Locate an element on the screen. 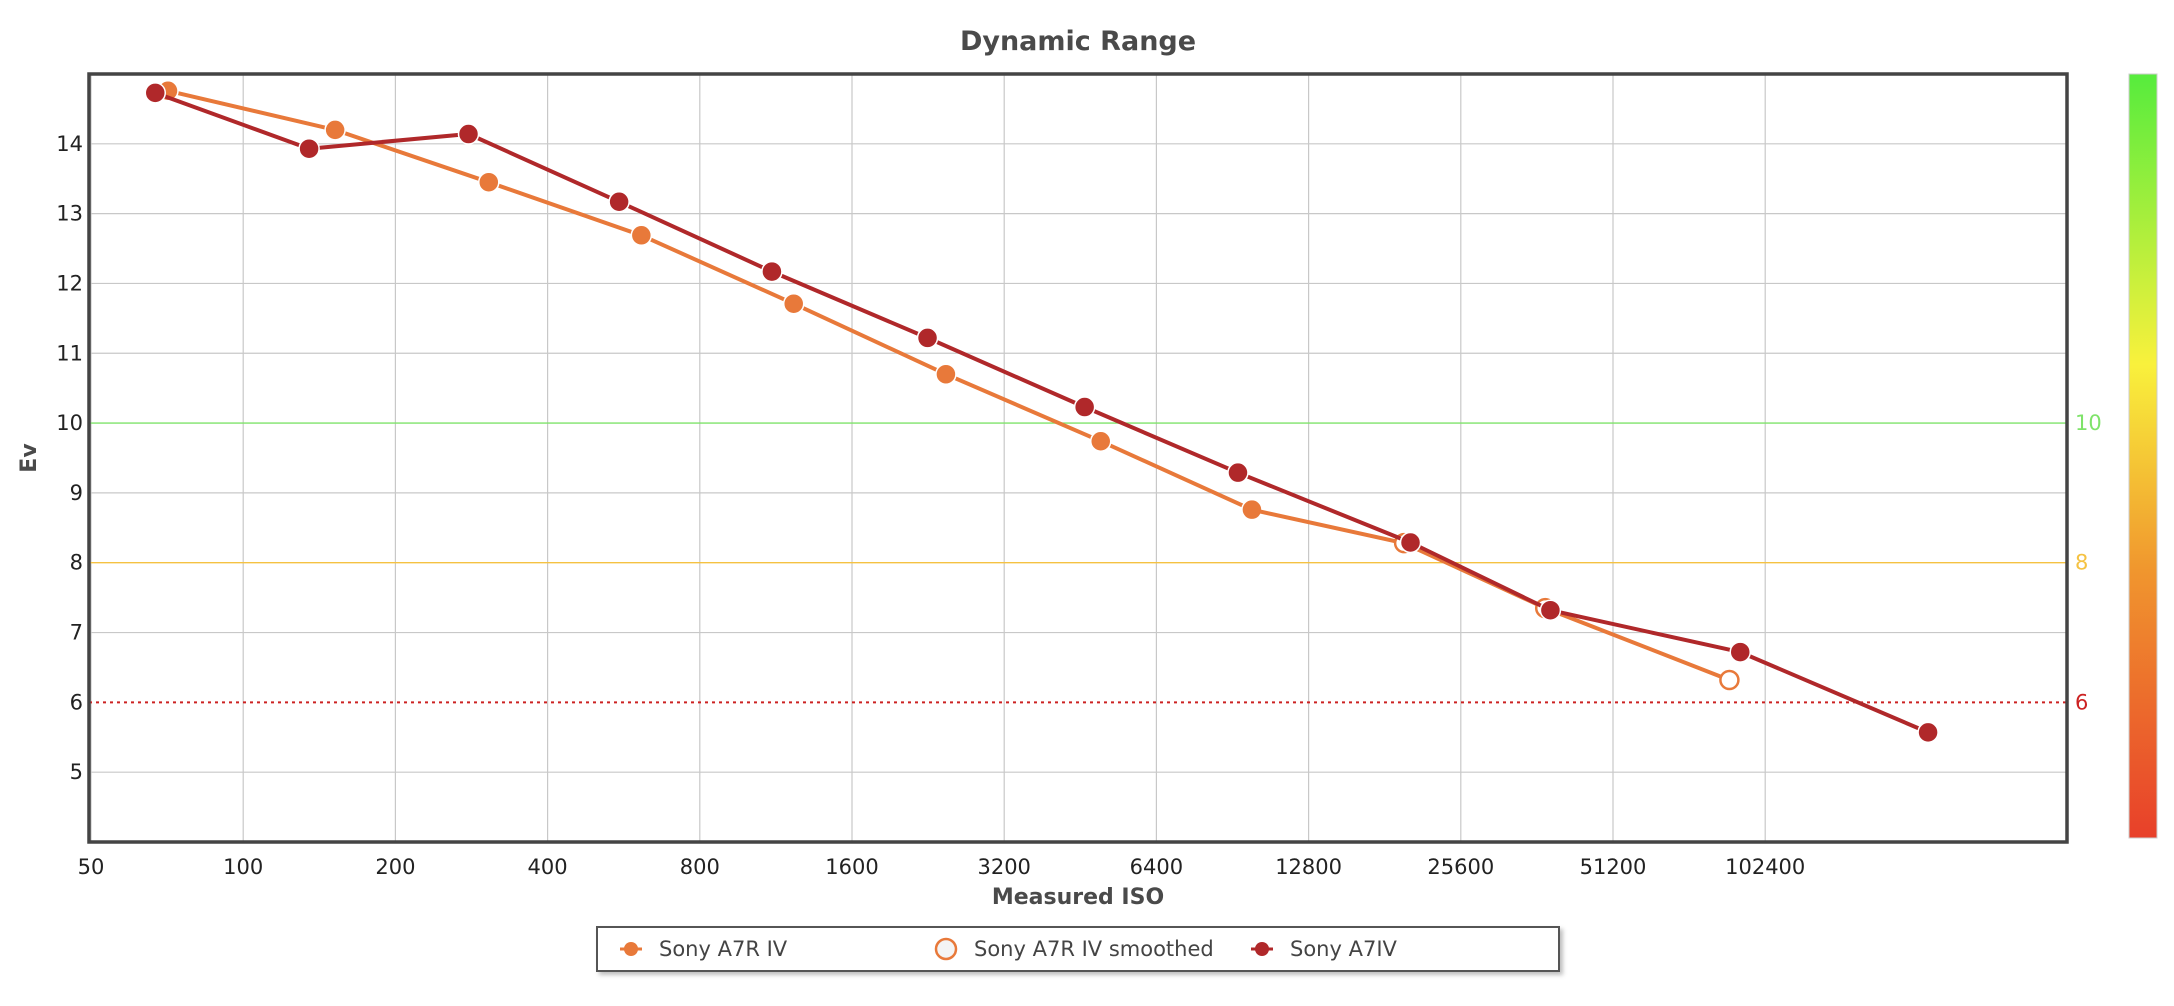  x-tick-label: 6400 is located at coordinates (1156, 867).